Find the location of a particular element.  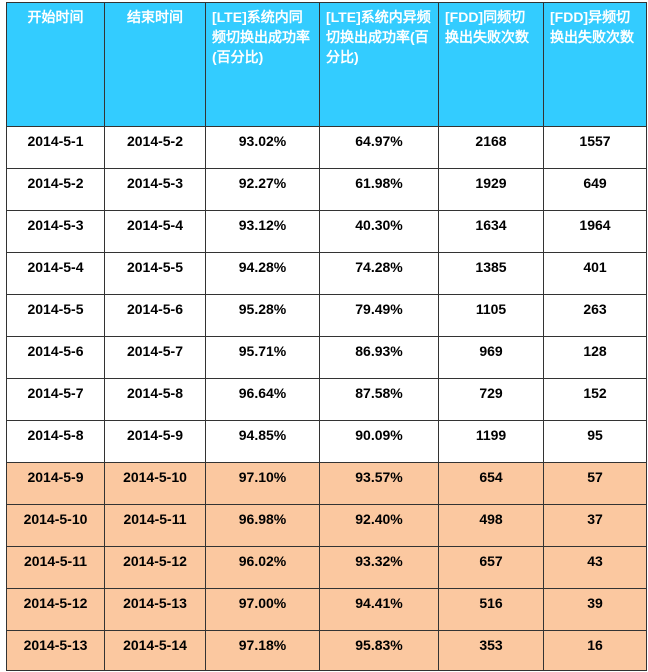

header-start-time: 开始时间 is located at coordinates (55, 64).